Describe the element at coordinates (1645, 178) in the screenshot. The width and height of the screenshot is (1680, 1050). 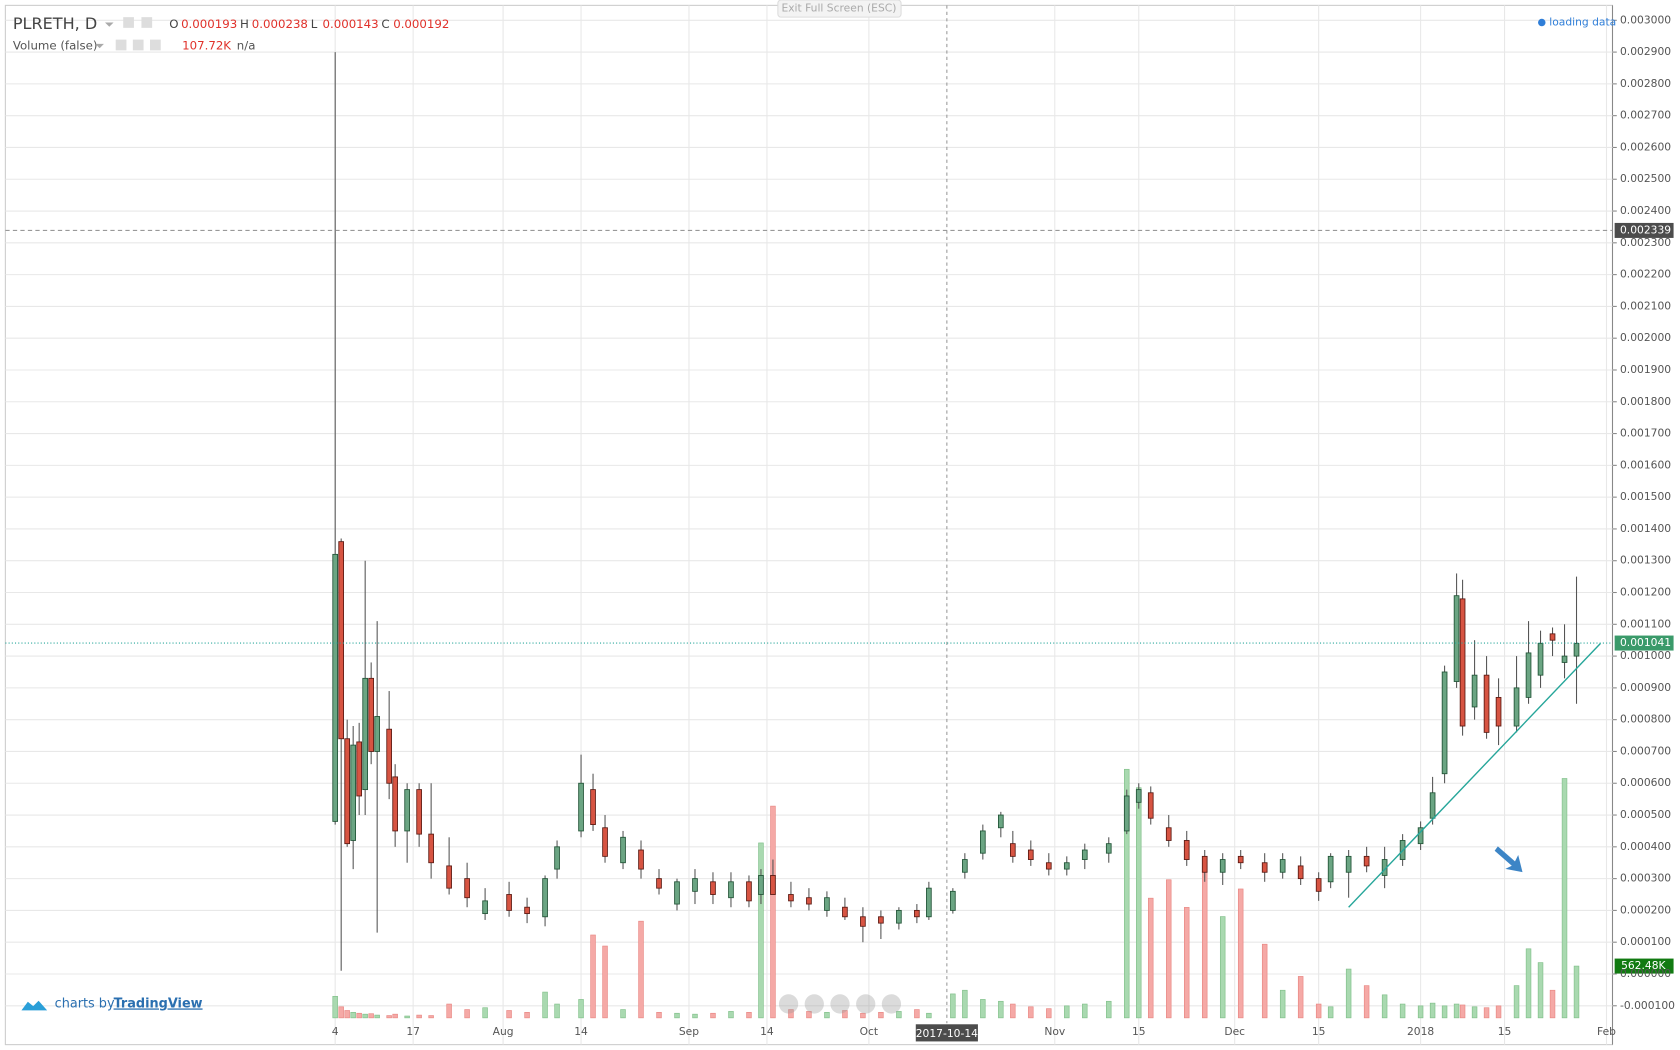
I see `y-tick-label: 0.002500` at that location.